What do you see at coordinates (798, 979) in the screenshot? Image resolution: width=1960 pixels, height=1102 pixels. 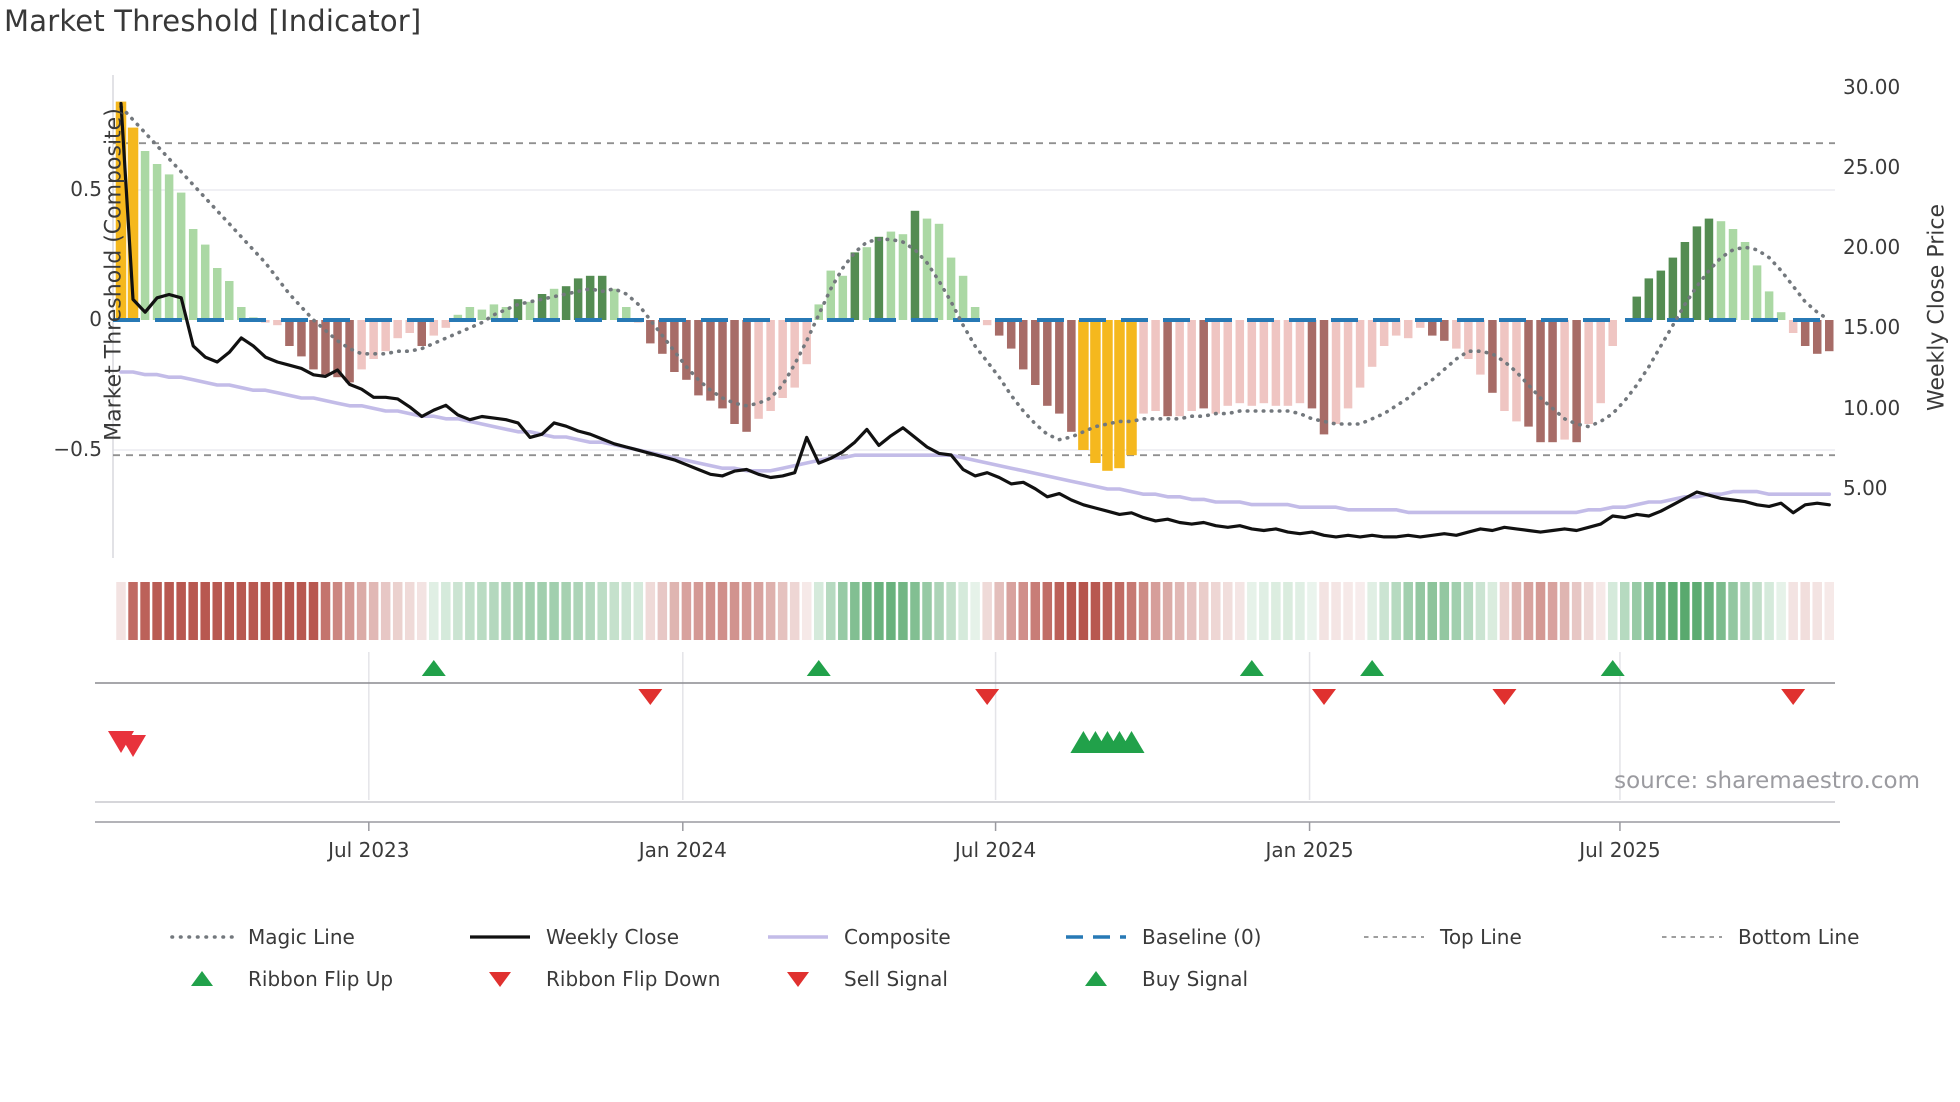 I see `tri-down-legend-swatch-icon` at bounding box center [798, 979].